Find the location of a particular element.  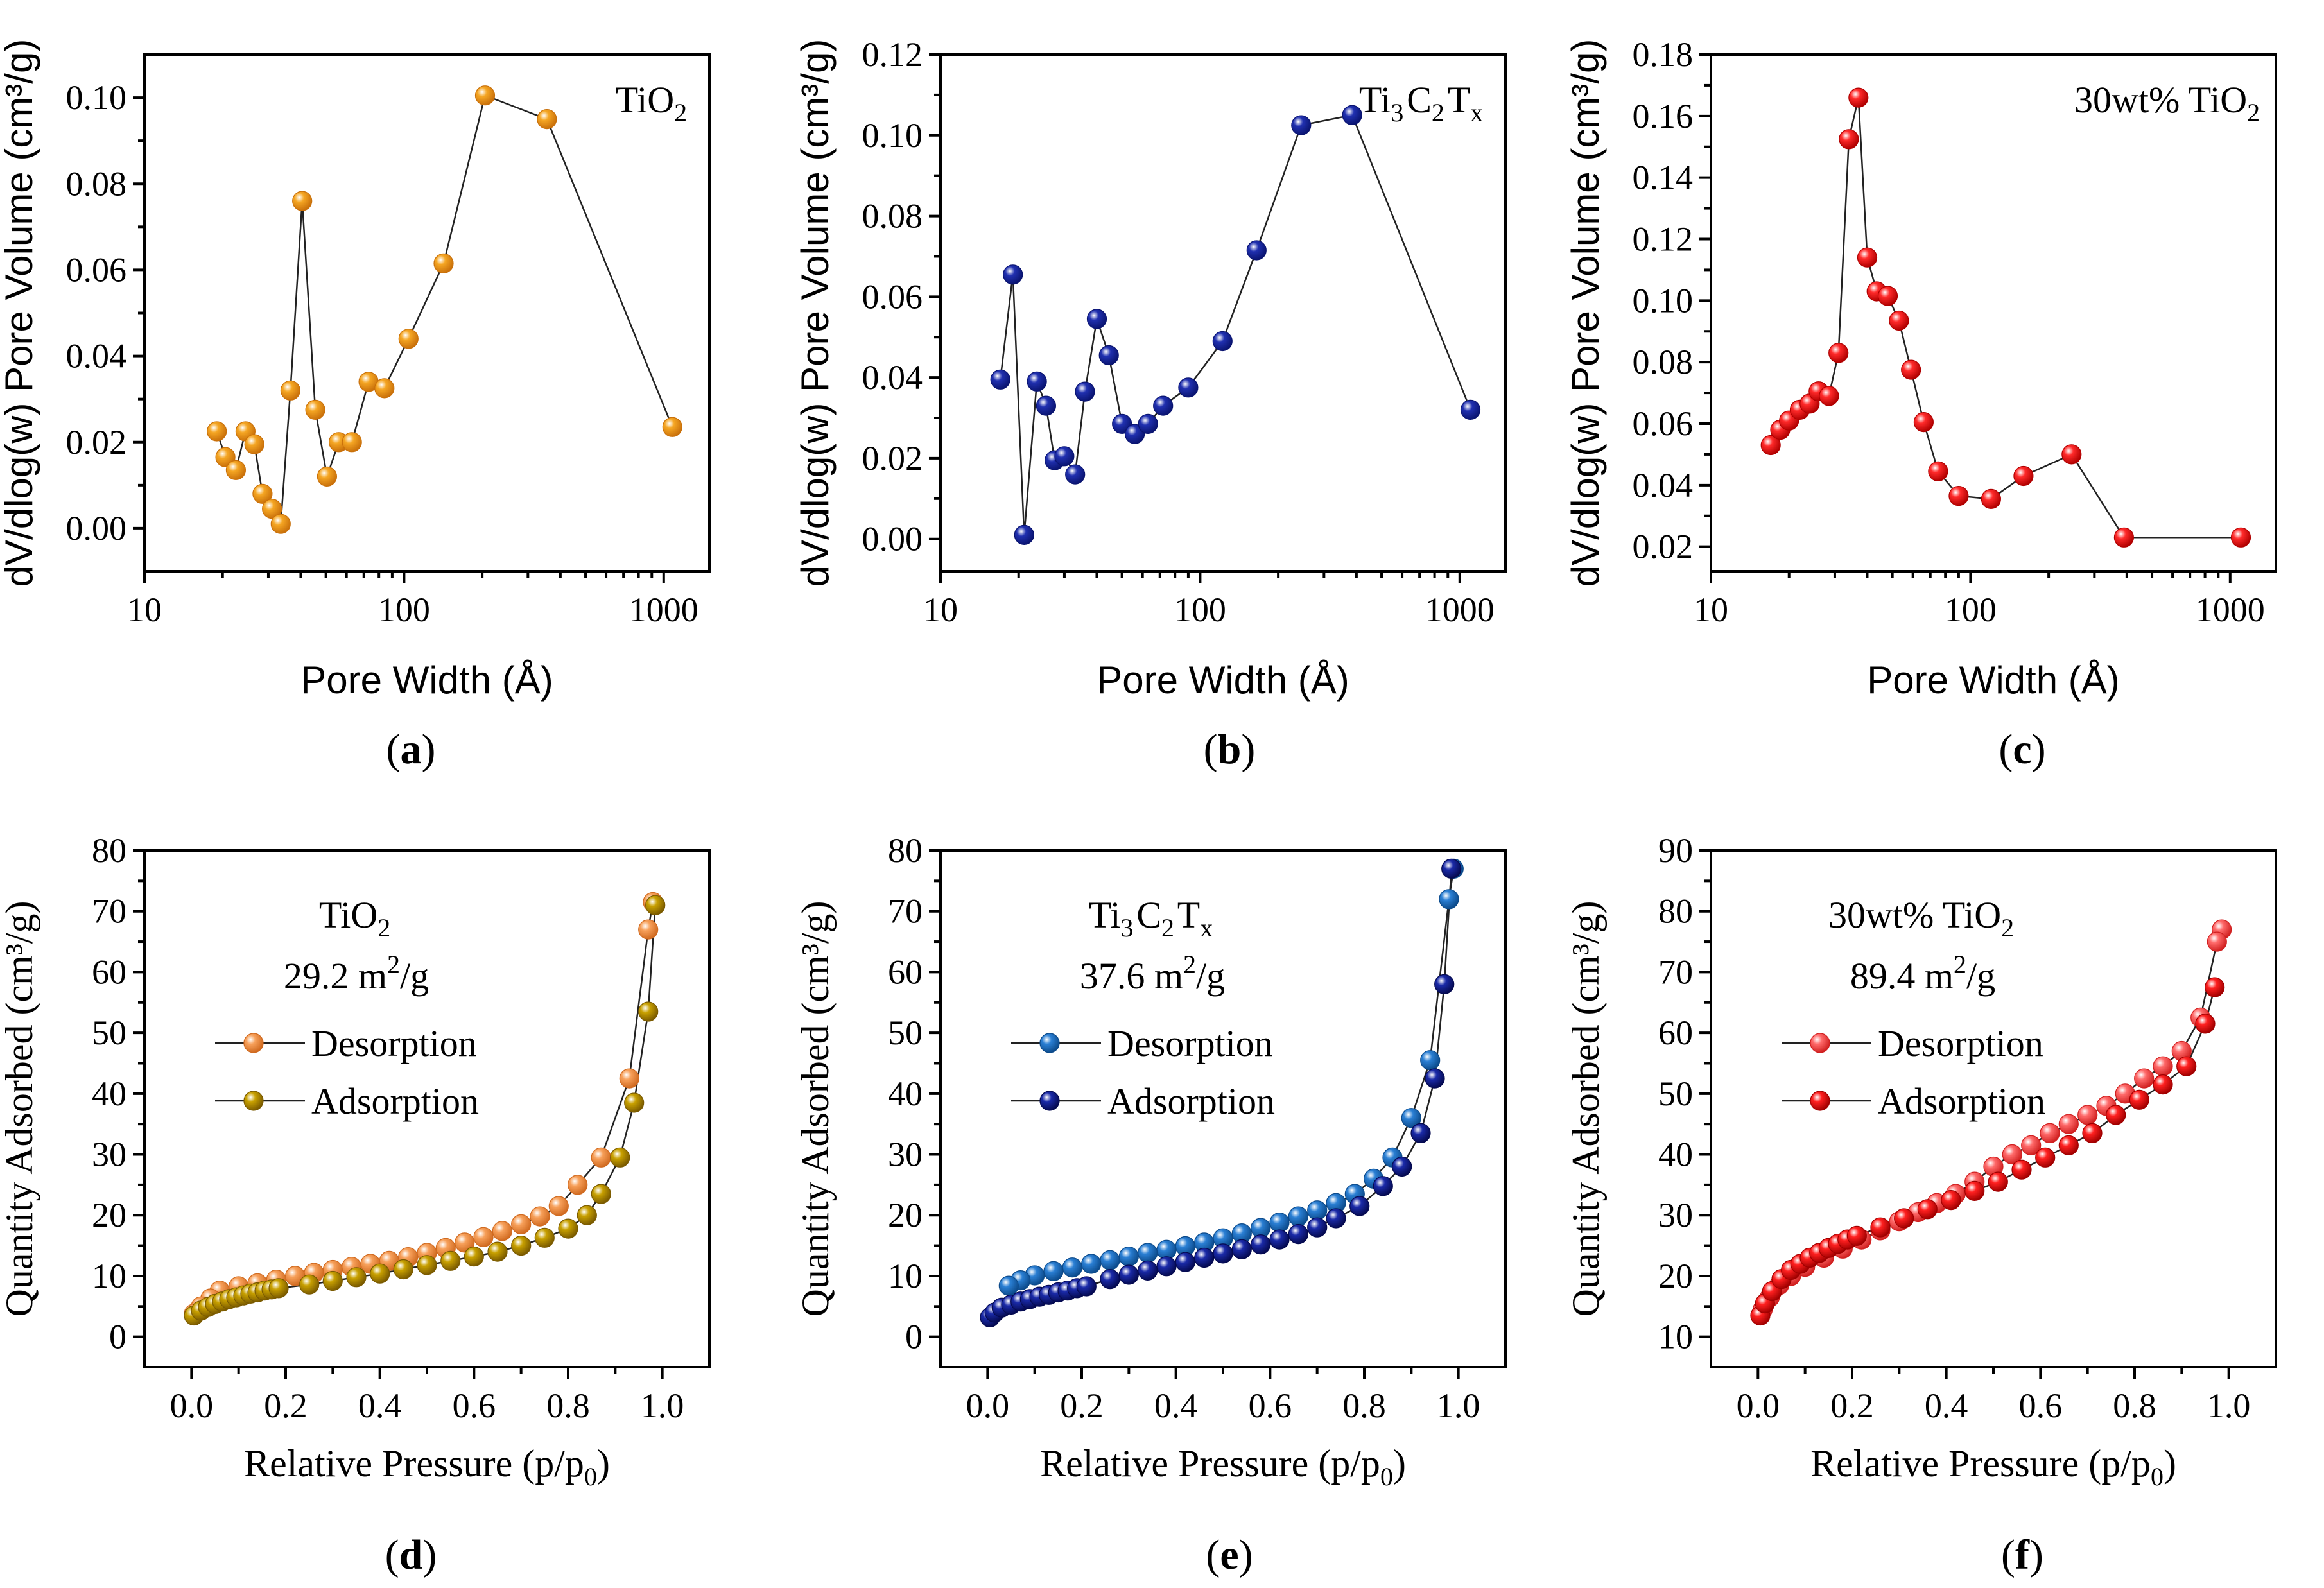

chart-a-xtick-label: 10 is located at coordinates (144, 610).